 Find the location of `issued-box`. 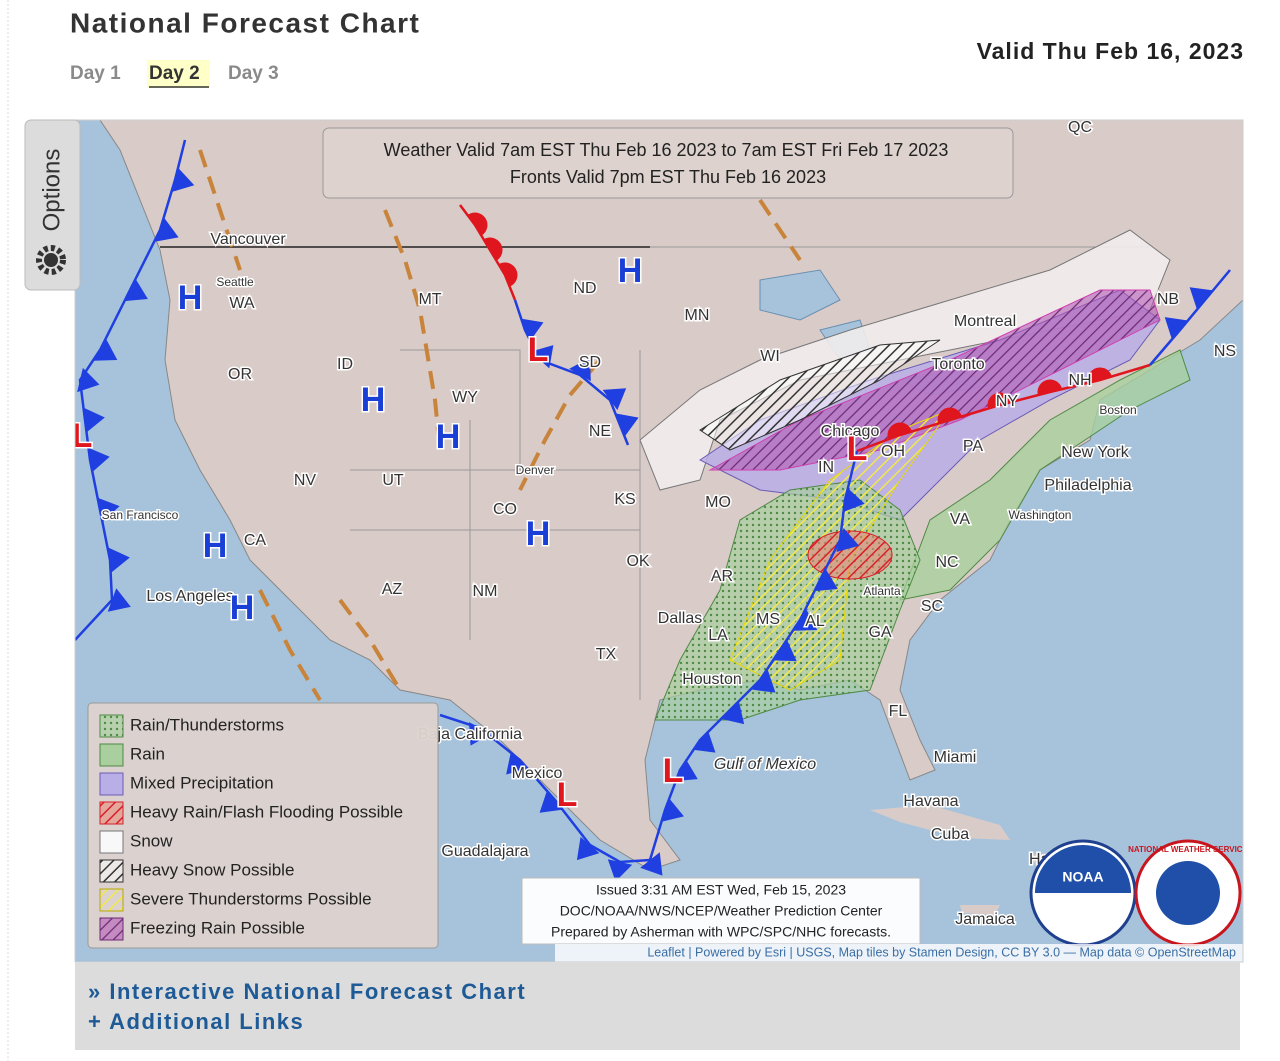

issued-box is located at coordinates (721, 911).